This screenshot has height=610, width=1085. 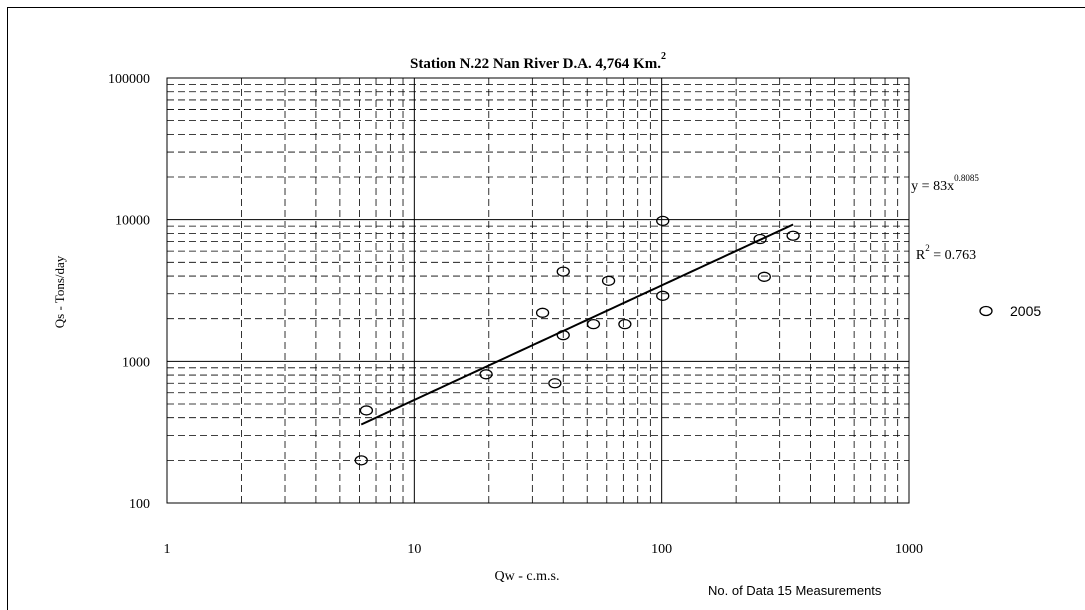 What do you see at coordinates (167, 549) in the screenshot?
I see `x-tick-label: 1` at bounding box center [167, 549].